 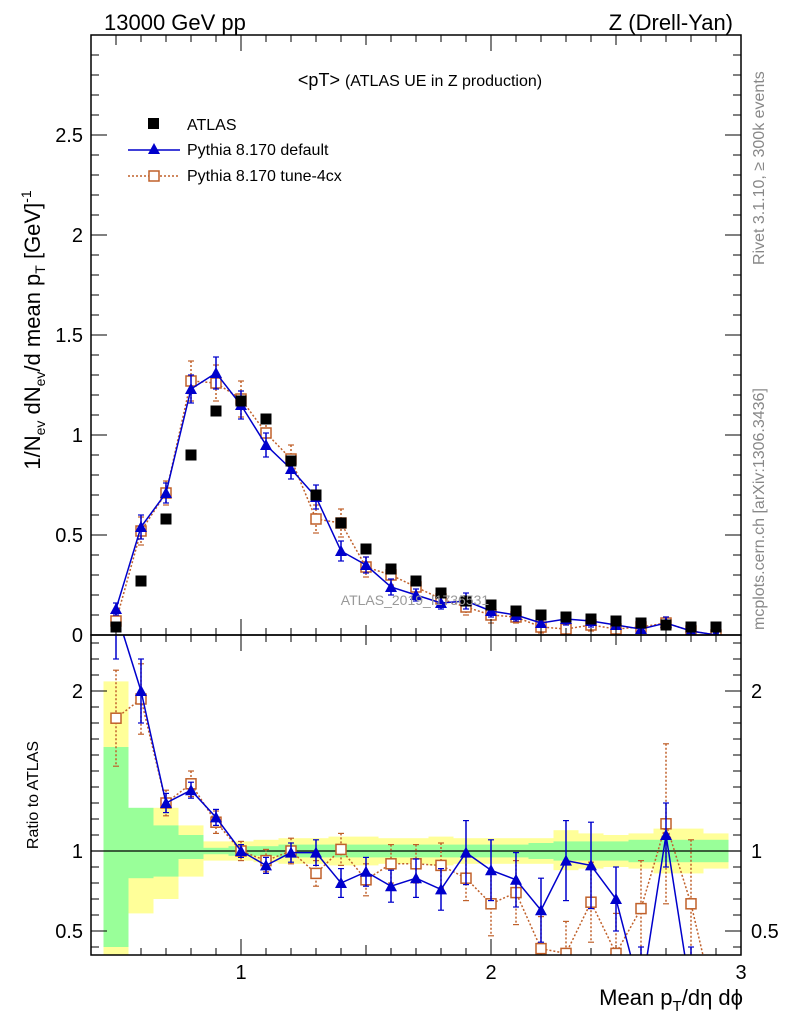 What do you see at coordinates (671, 22) in the screenshot?
I see `header-right: Z (Drell-Yan)` at bounding box center [671, 22].